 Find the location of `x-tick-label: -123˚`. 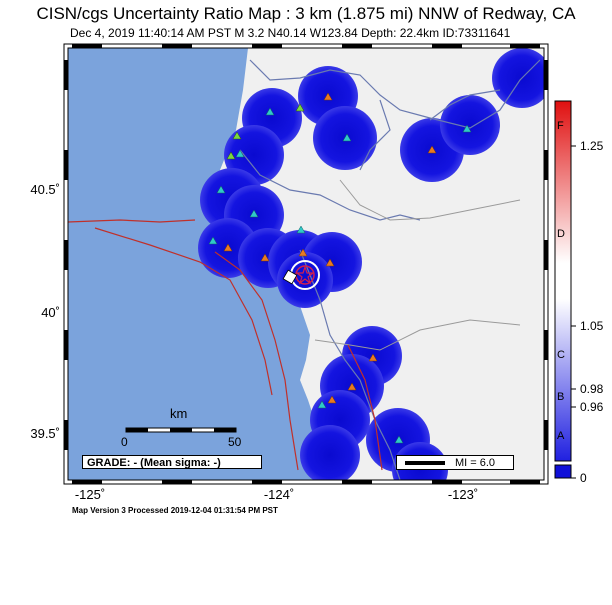

x-tick-label: -123˚ is located at coordinates (463, 494).